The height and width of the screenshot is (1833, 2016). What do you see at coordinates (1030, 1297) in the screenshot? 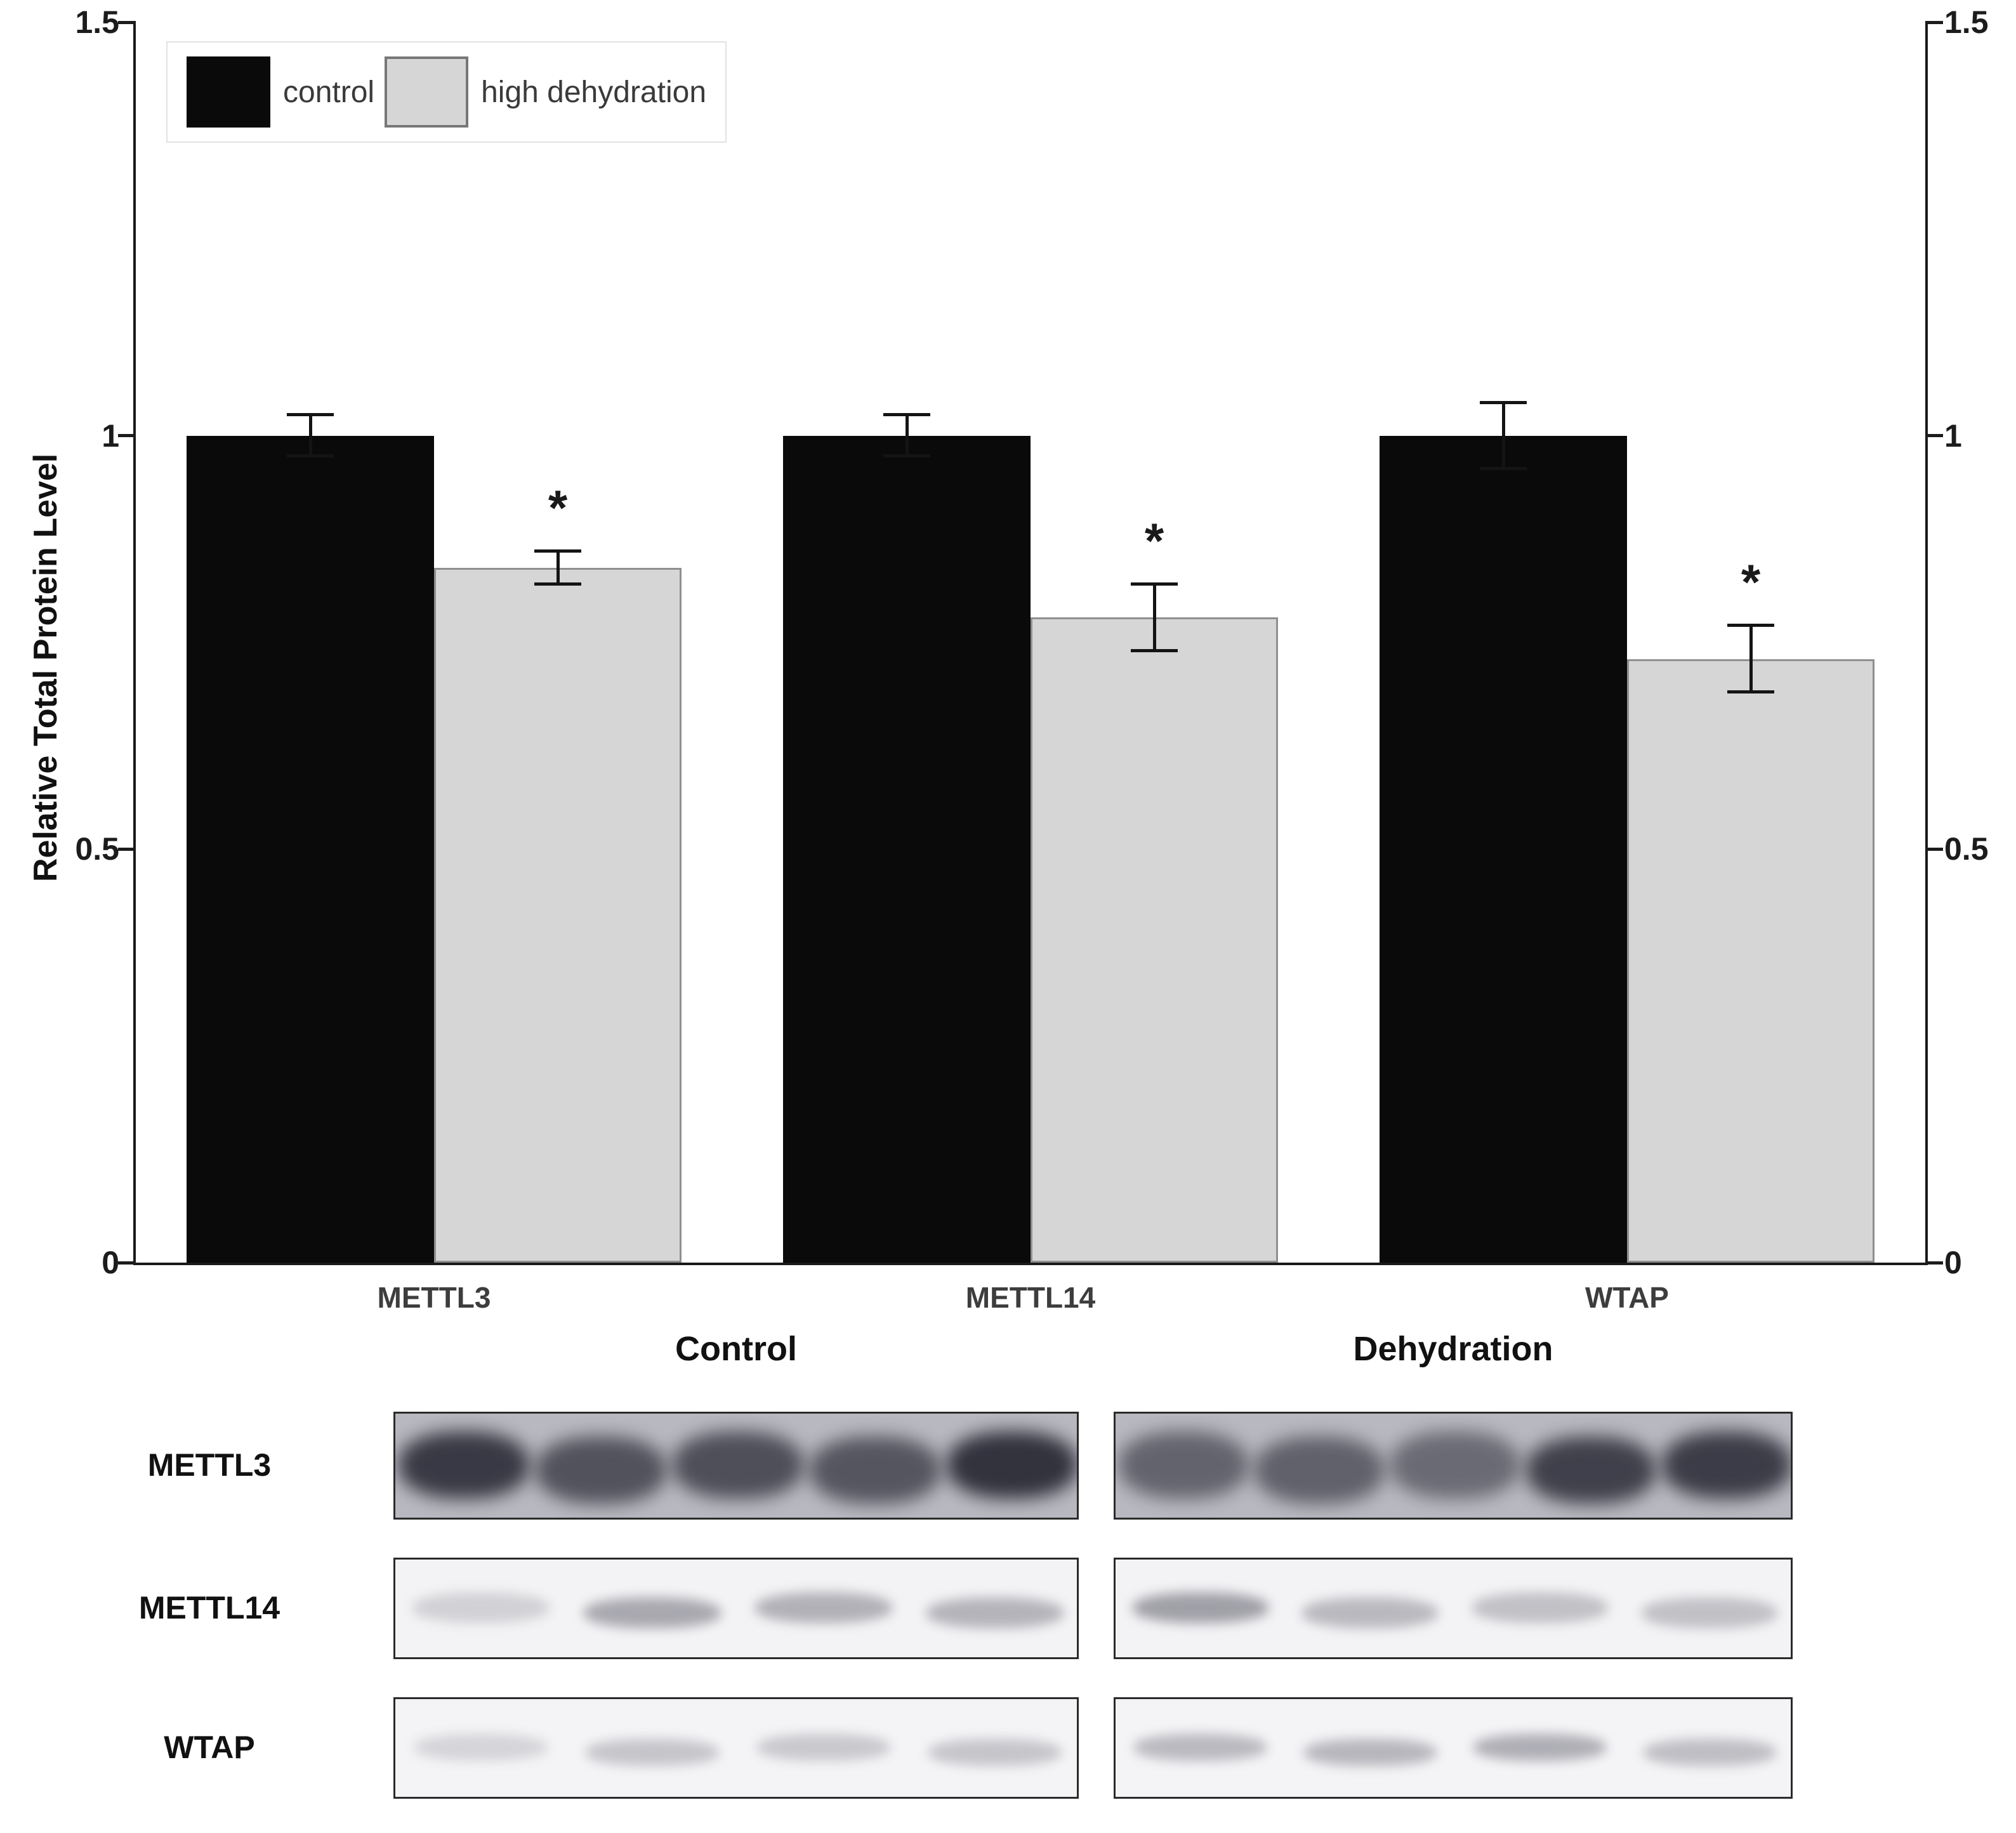
I see `x-tick-label-METTL14: METTL14` at bounding box center [1030, 1297].